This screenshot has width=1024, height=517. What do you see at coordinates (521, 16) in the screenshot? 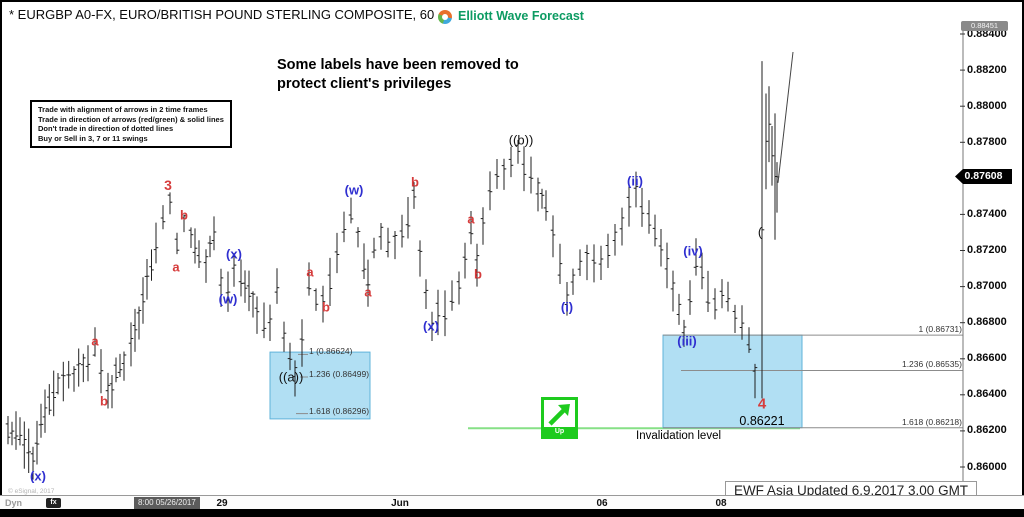
I see `brand-name: Elliott Wave Forecast` at bounding box center [521, 16].